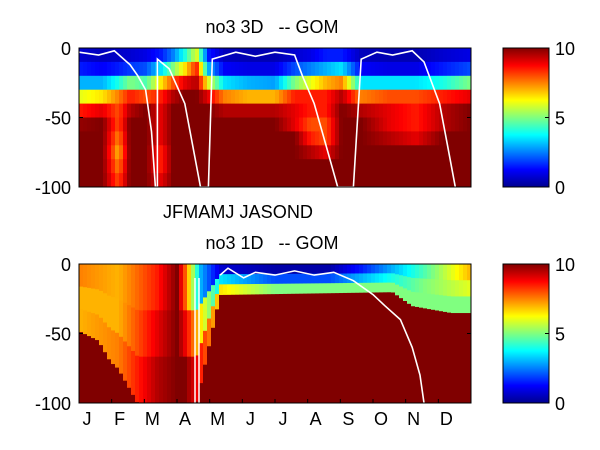  What do you see at coordinates (538, 334) in the screenshot?
I see `panel-1d-colorbar: 0 5 10` at bounding box center [538, 334].